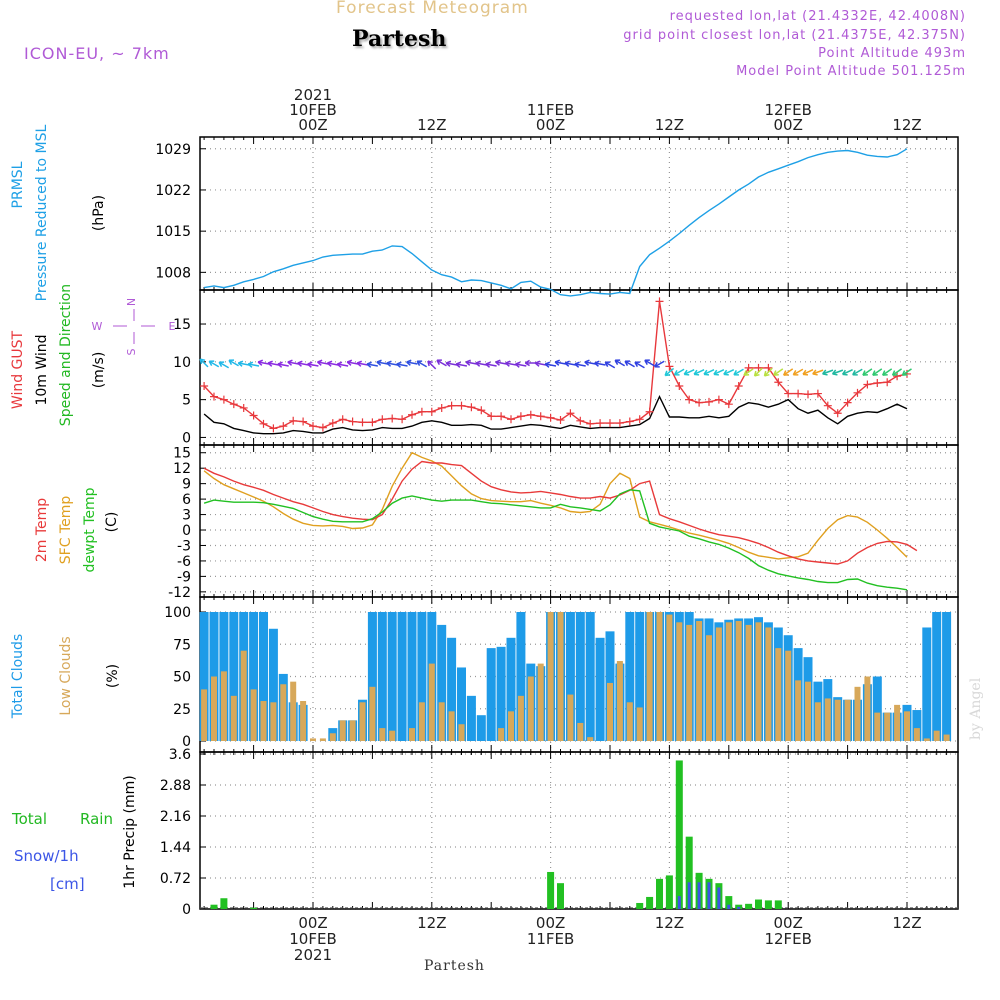 The image size is (1000, 1000). Describe the element at coordinates (550, 923) in the screenshot. I see `bottom-time-label: 00Z` at that location.